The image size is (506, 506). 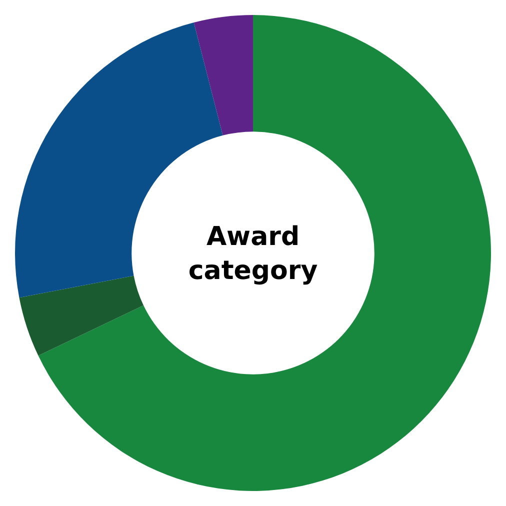 What do you see at coordinates (253, 254) in the screenshot?
I see `text: Award category` at bounding box center [253, 254].